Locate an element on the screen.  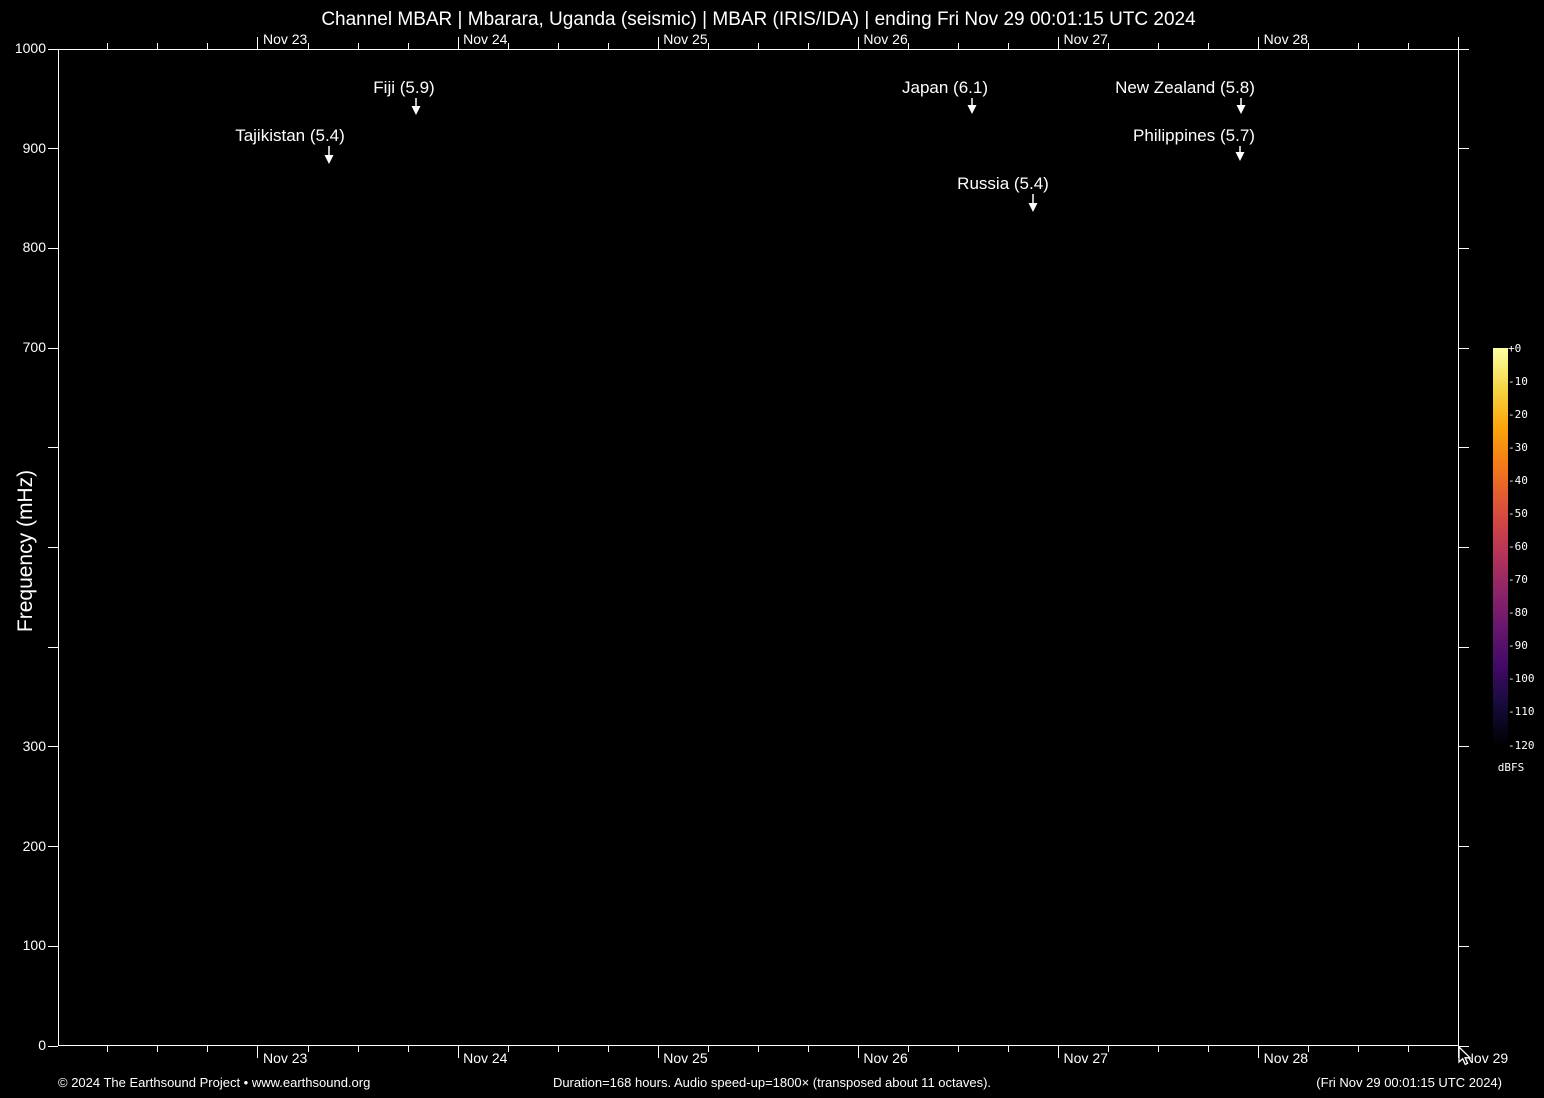
colorbar-tick-label: -20 is located at coordinates (1518, 414).